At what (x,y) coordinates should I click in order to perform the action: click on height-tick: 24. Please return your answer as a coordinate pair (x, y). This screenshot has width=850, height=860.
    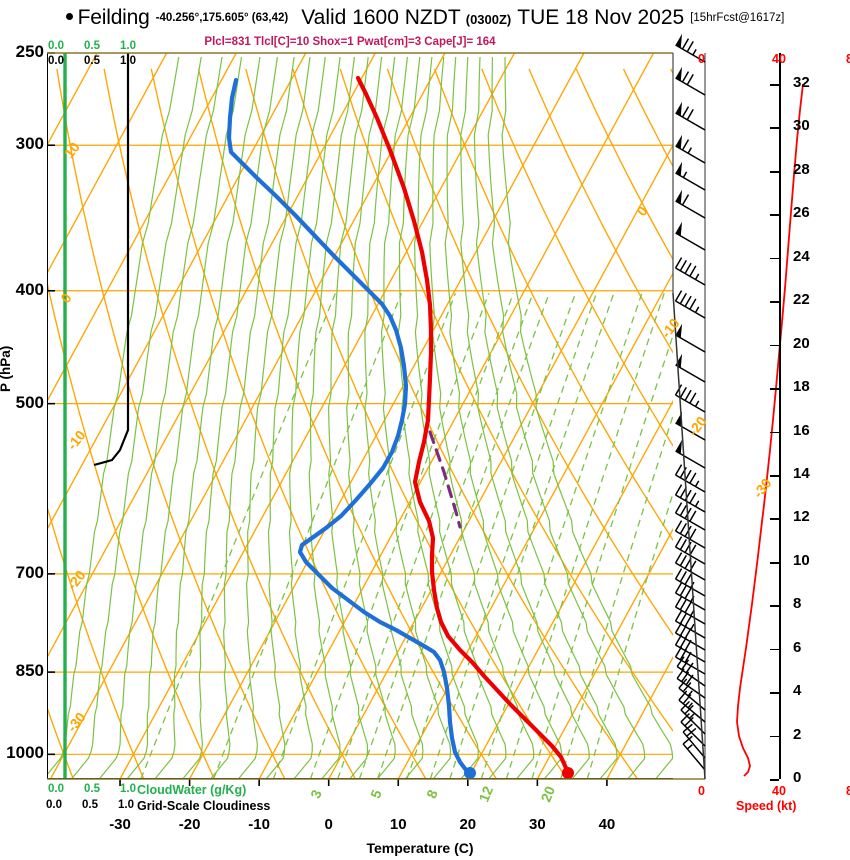
    Looking at the image, I should click on (801, 256).